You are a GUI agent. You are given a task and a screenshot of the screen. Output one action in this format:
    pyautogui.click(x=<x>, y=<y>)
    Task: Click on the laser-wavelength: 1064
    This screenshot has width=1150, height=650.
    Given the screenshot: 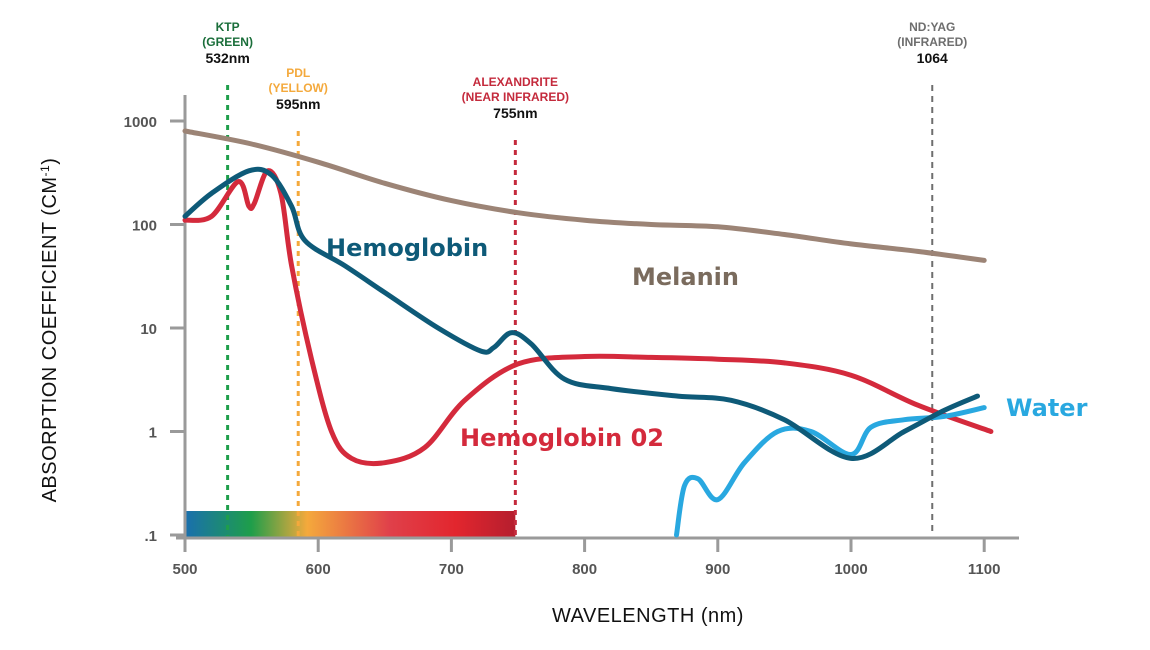 What is the action you would take?
    pyautogui.click(x=932, y=58)
    